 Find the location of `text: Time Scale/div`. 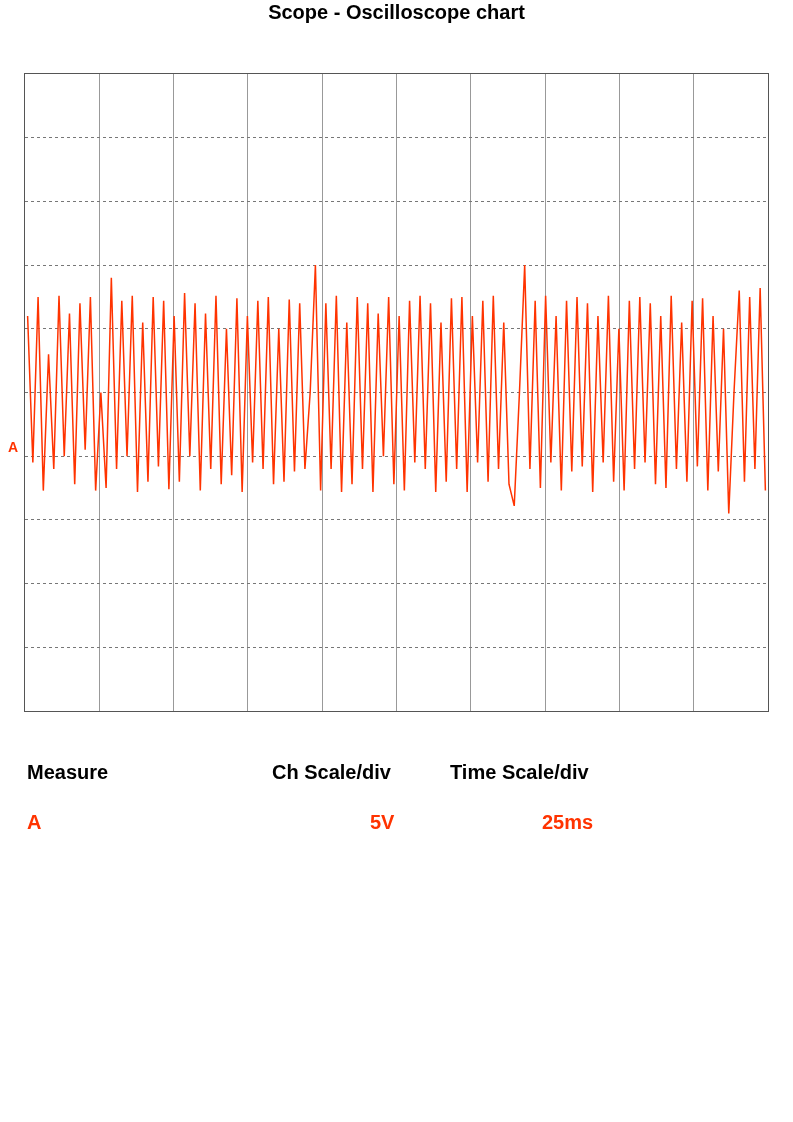

text: Time Scale/div is located at coordinates (520, 772).